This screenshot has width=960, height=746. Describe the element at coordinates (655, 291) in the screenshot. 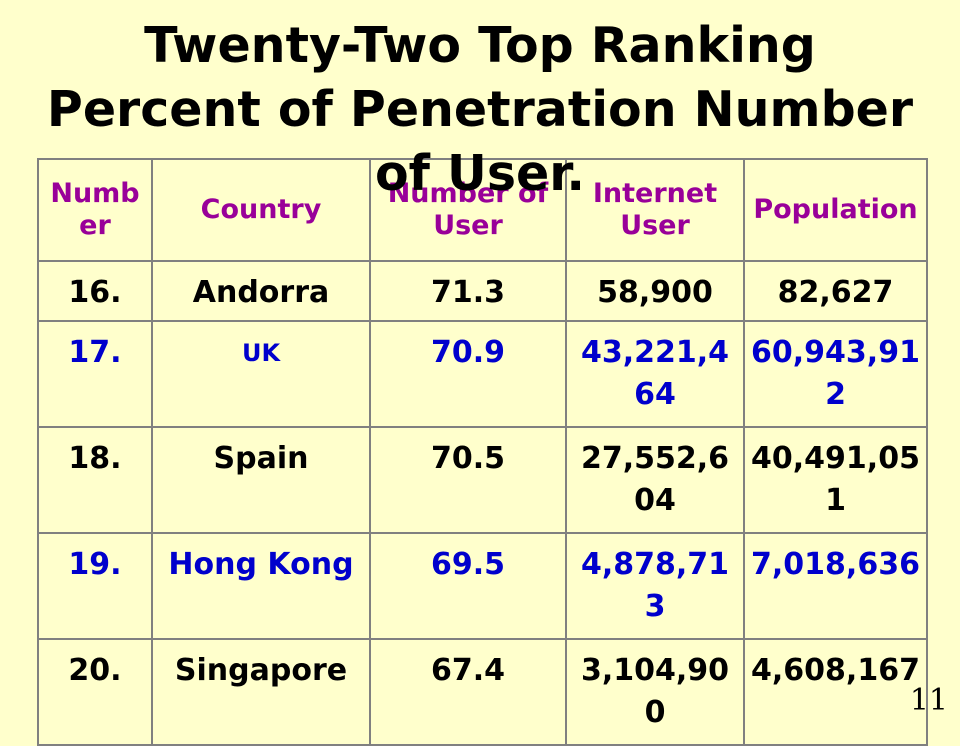

I see `internet-user-cell: 58,900` at that location.